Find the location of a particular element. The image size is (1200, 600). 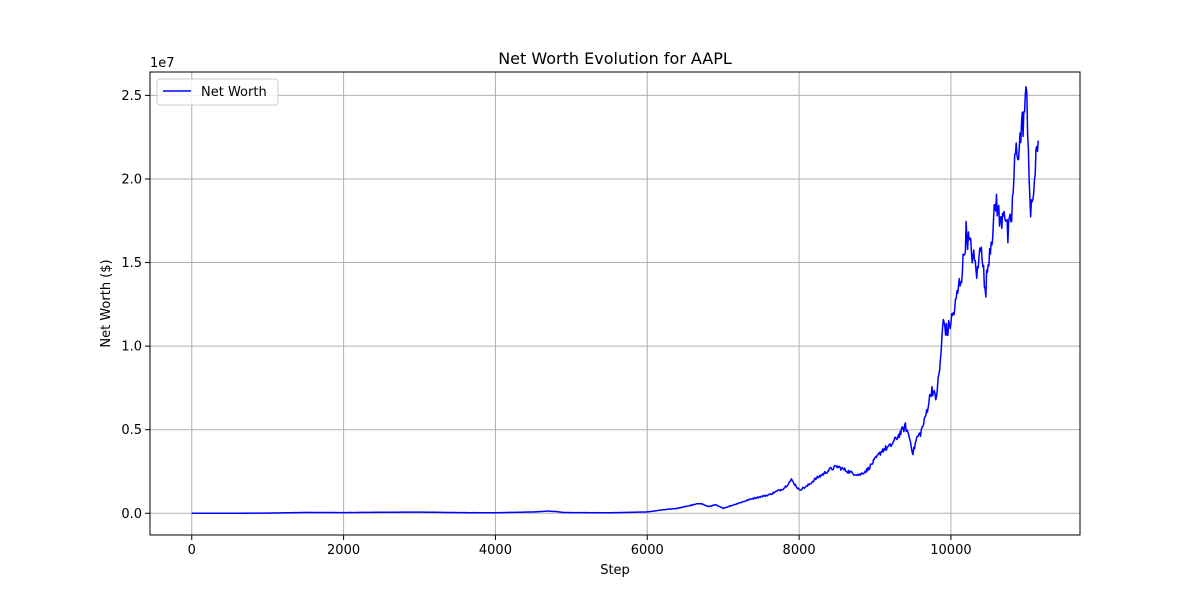

x-tick-label: 8000 is located at coordinates (799, 550).